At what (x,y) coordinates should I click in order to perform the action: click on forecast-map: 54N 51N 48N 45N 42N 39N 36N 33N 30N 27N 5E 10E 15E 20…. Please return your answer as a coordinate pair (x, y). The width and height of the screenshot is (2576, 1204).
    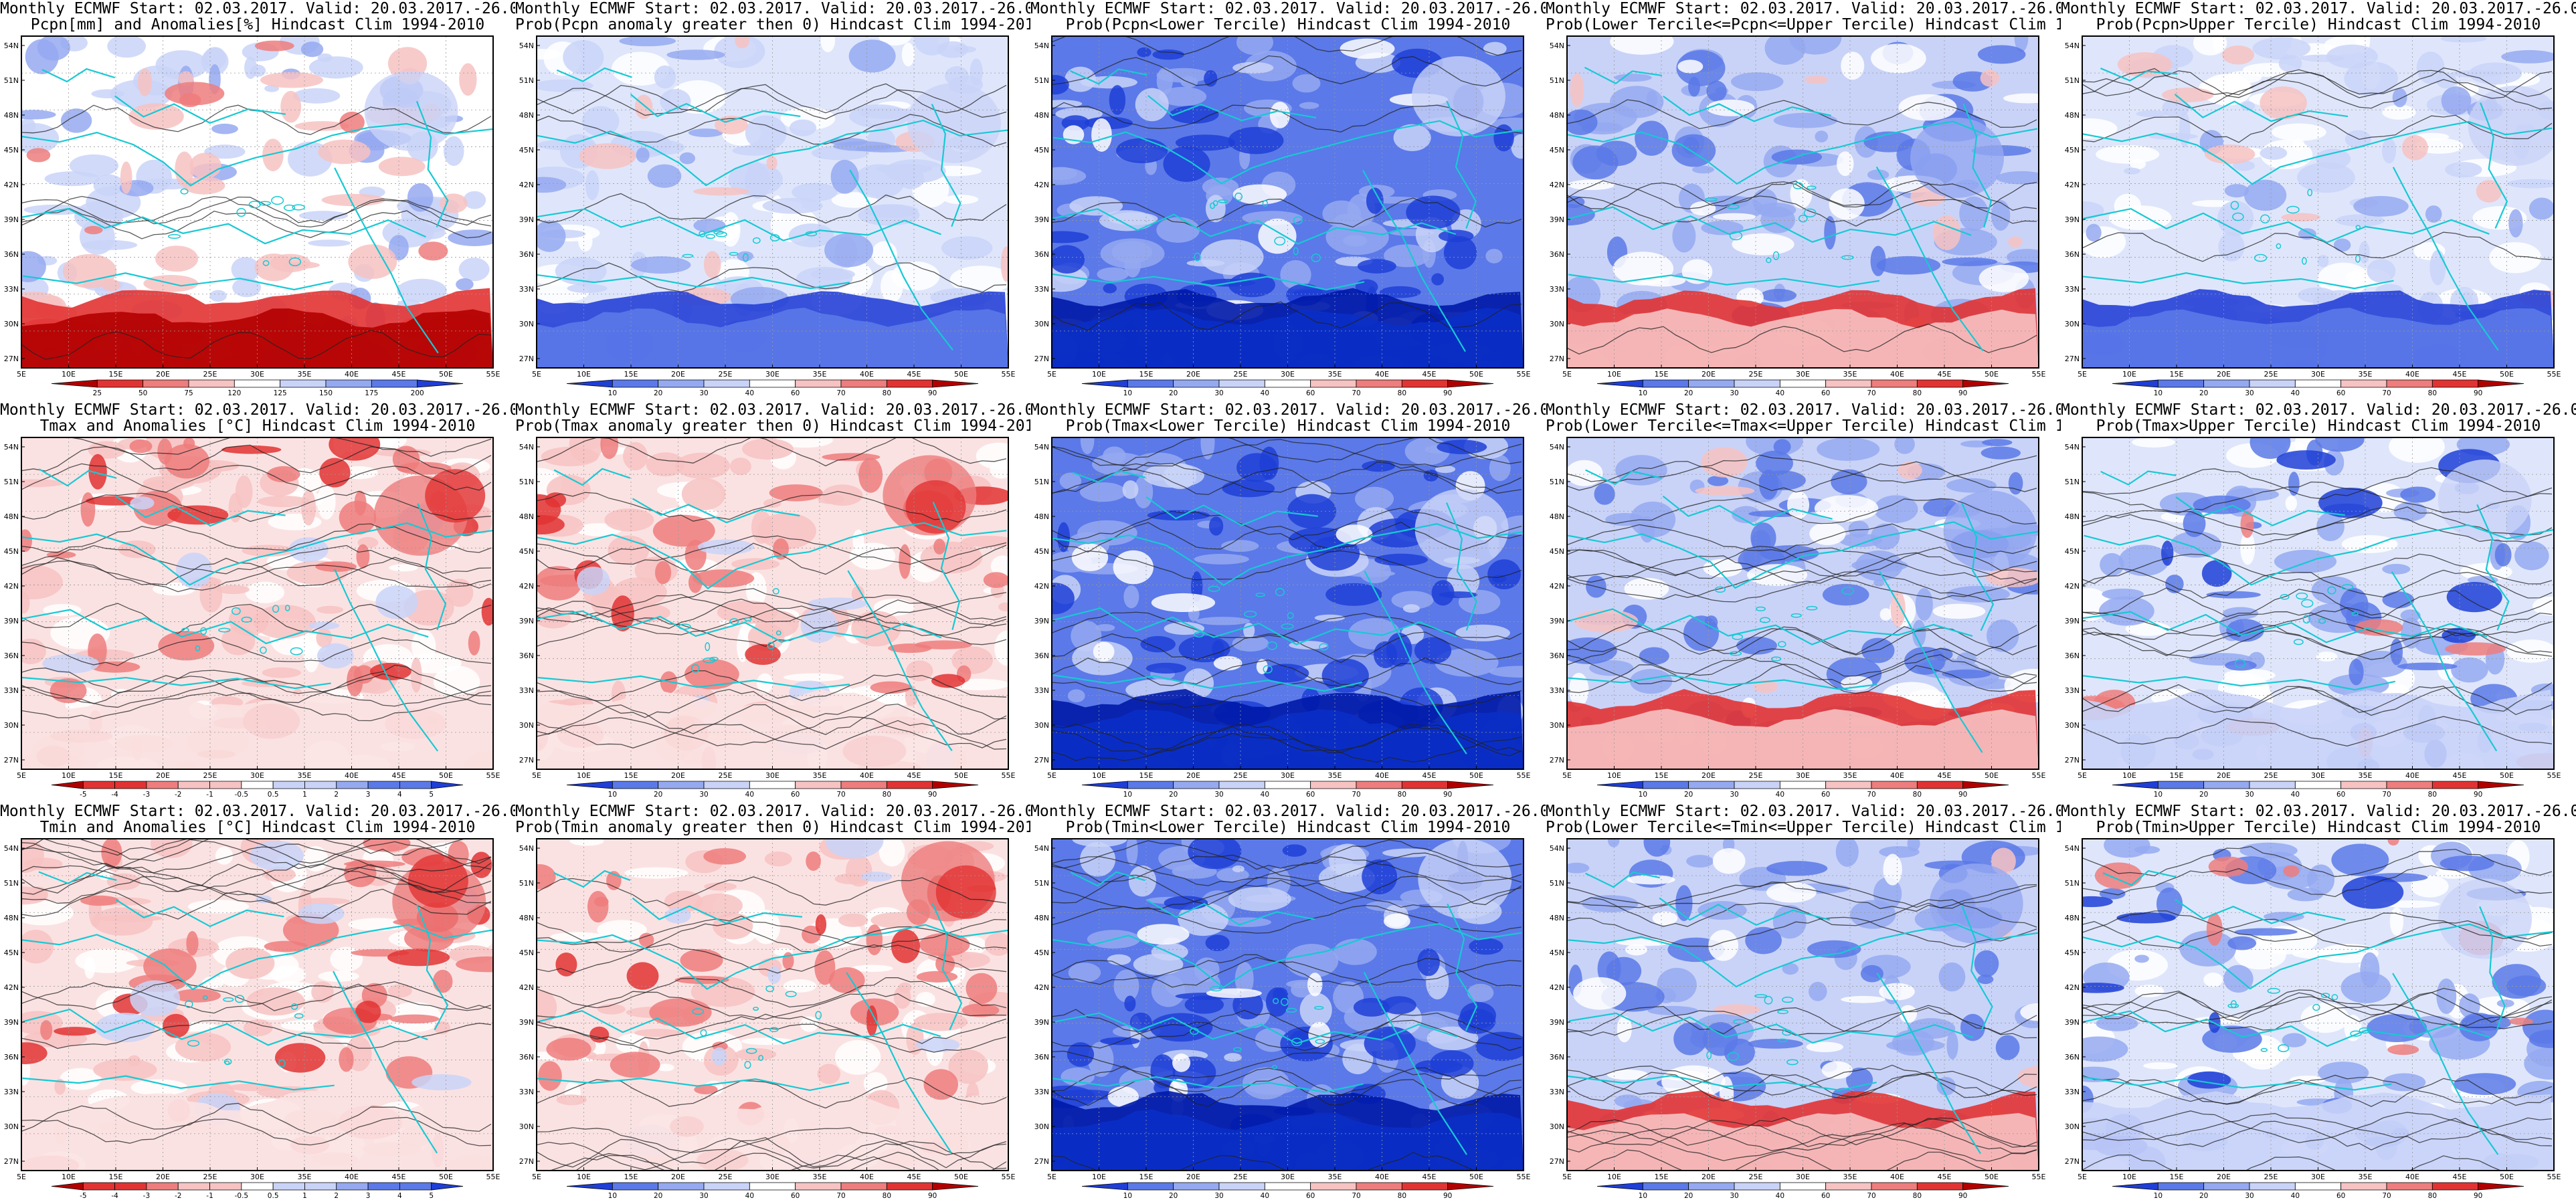
    Looking at the image, I should click on (2313, 1019).